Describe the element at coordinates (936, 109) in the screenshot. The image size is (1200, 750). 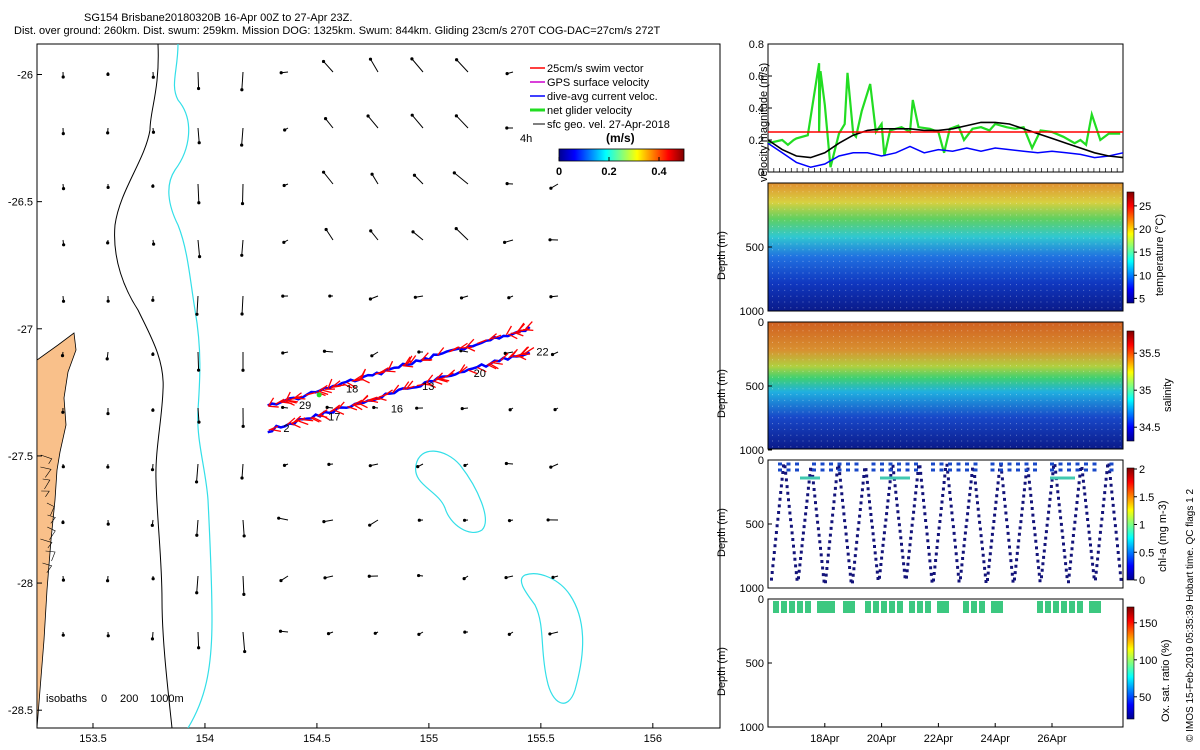
I see `velocity-panel: 0 0.2 0.4 0.6 0.8` at that location.